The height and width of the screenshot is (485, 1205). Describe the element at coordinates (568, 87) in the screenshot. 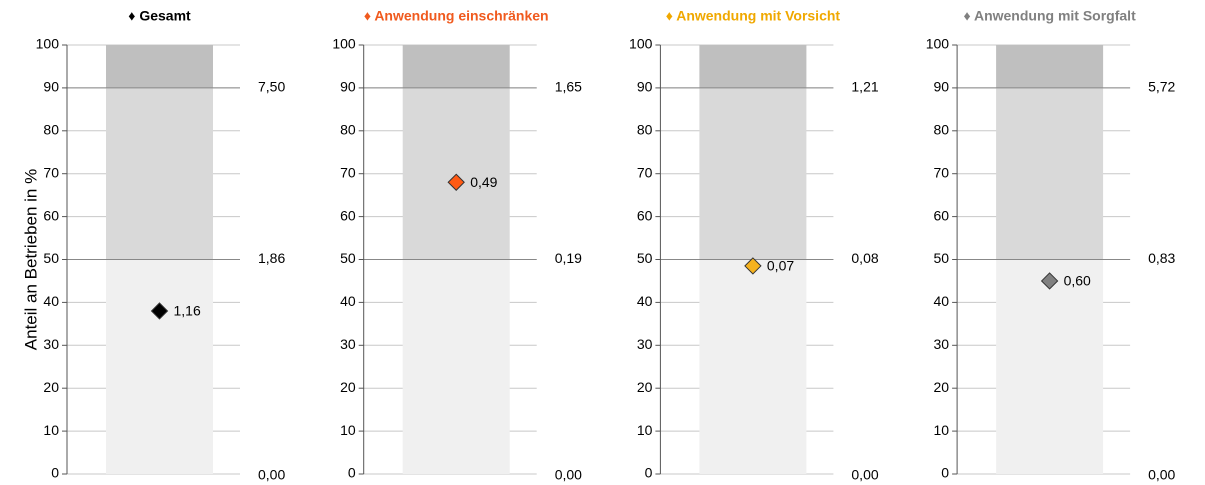

I see `threshold-label: 1,65` at that location.